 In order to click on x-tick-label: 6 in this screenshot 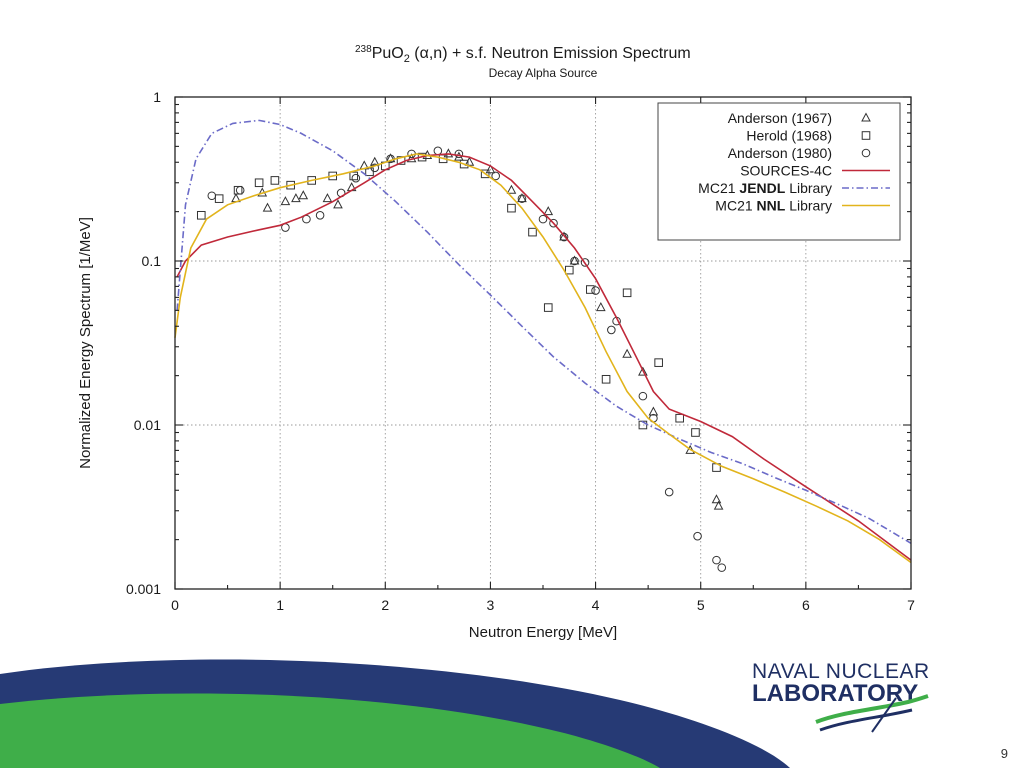, I will do `click(806, 605)`.